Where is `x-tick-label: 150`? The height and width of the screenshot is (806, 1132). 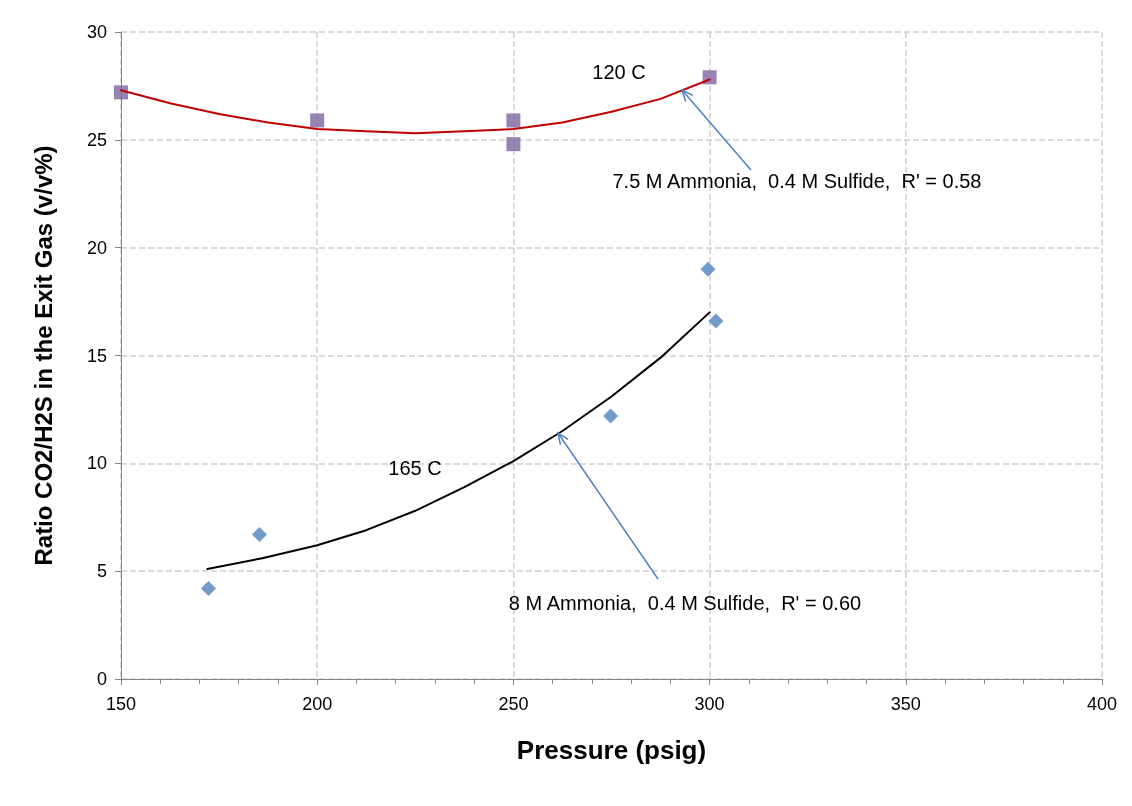
x-tick-label: 150 is located at coordinates (121, 704).